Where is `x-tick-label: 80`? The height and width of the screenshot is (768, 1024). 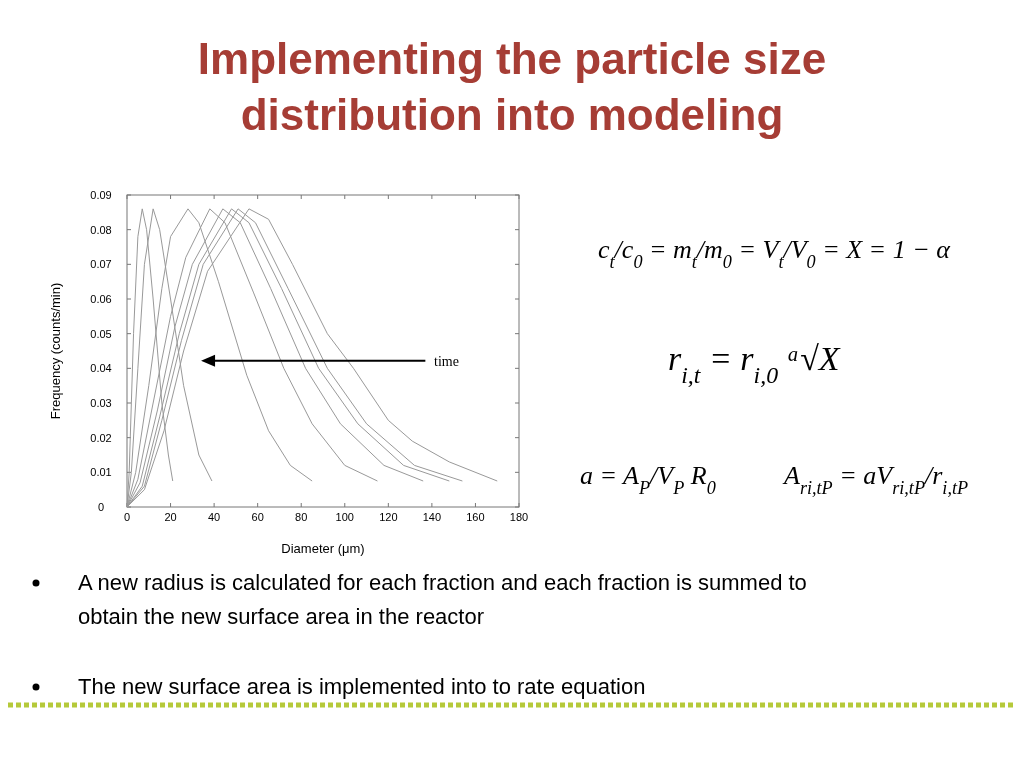 x-tick-label: 80 is located at coordinates (301, 517).